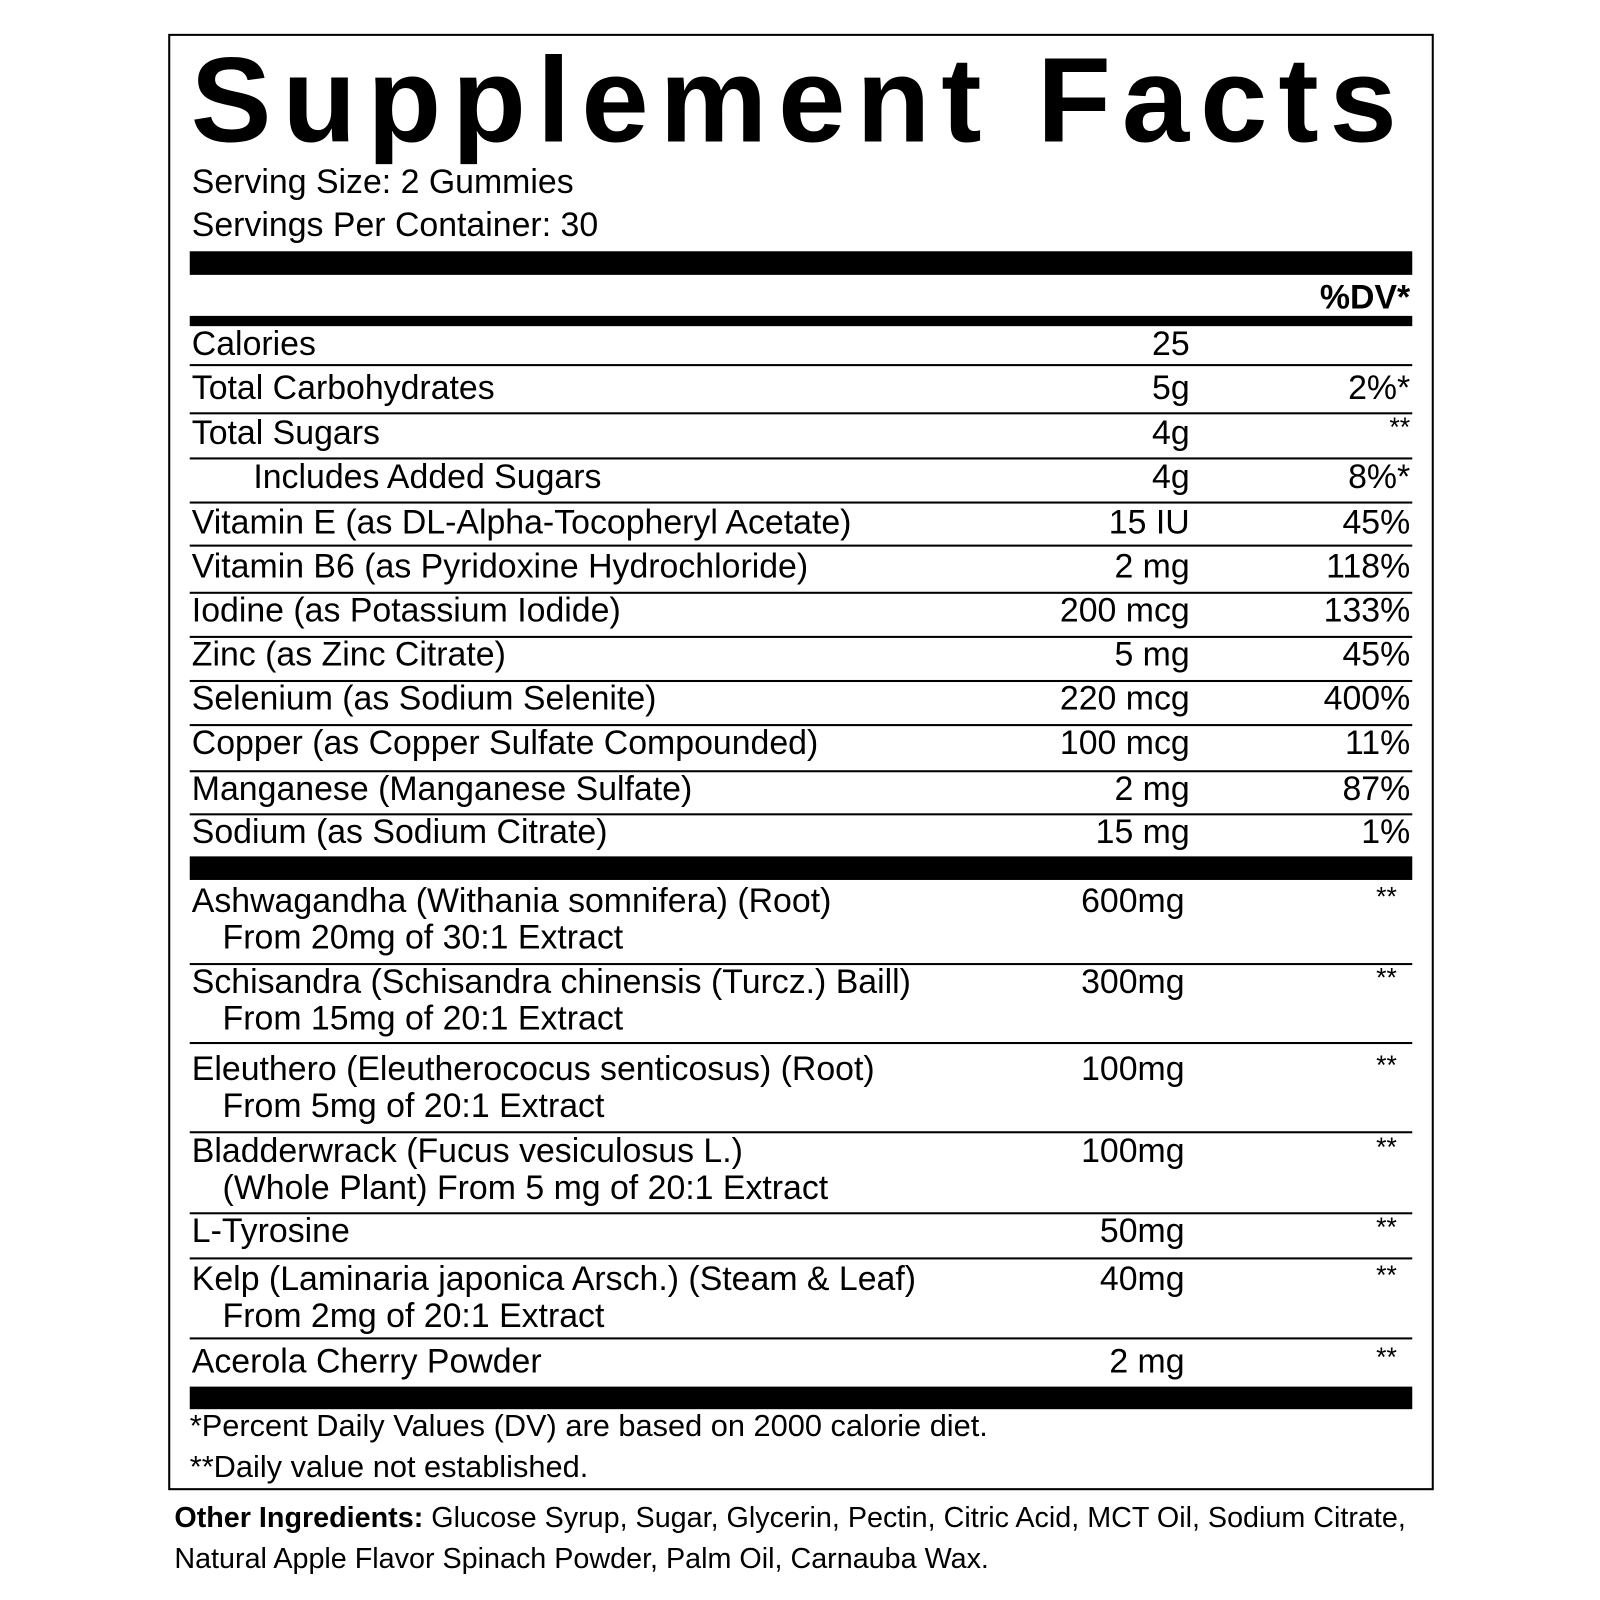 This screenshot has width=1600, height=1600. Describe the element at coordinates (511, 899) in the screenshot. I see `botanical-name: Ashwagandha (Withania somnifera) (Root)` at that location.